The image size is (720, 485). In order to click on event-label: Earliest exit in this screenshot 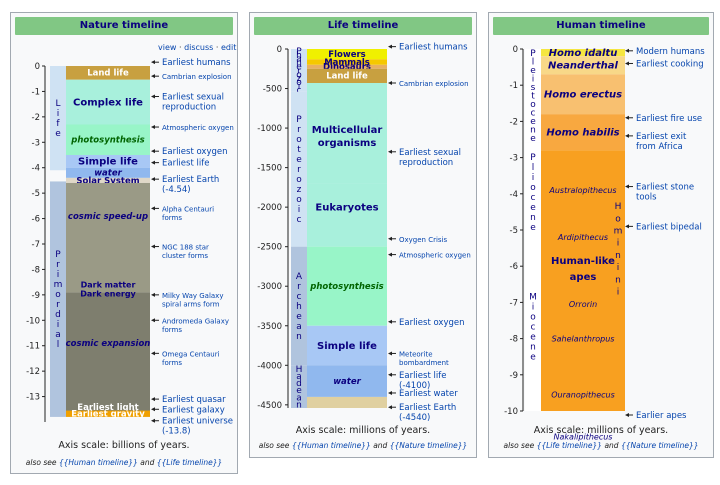, I will do `click(661, 137)`.